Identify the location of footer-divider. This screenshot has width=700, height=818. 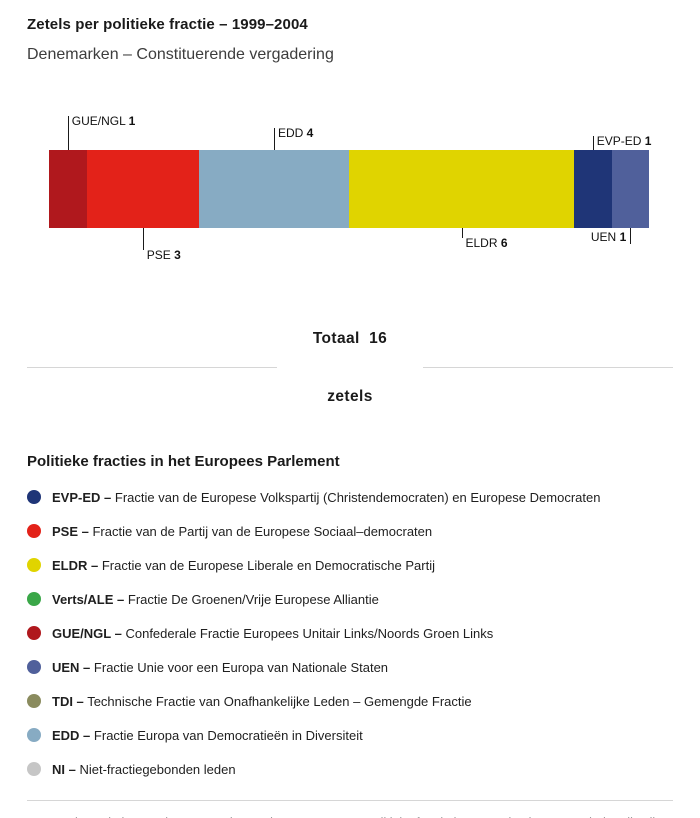
(350, 800).